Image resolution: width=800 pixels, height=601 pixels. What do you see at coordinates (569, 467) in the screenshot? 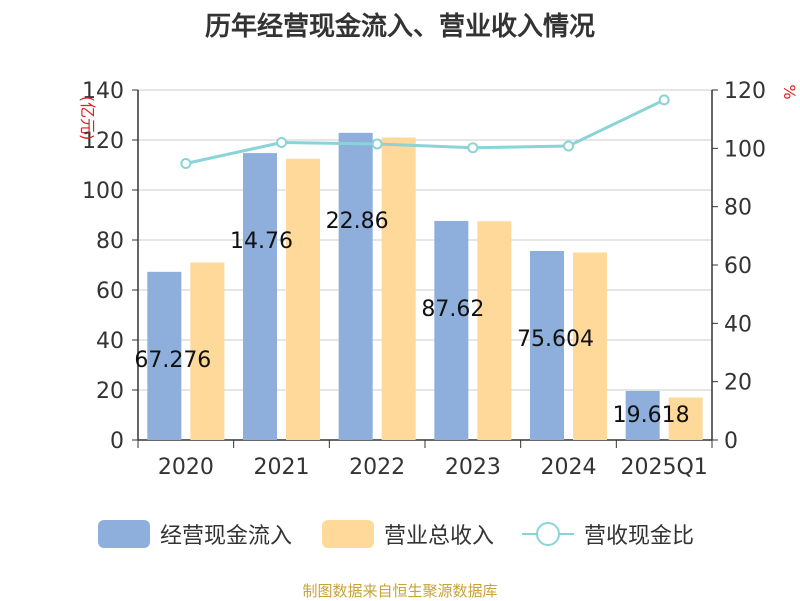
I see `x-tick-label: 2024` at bounding box center [569, 467].